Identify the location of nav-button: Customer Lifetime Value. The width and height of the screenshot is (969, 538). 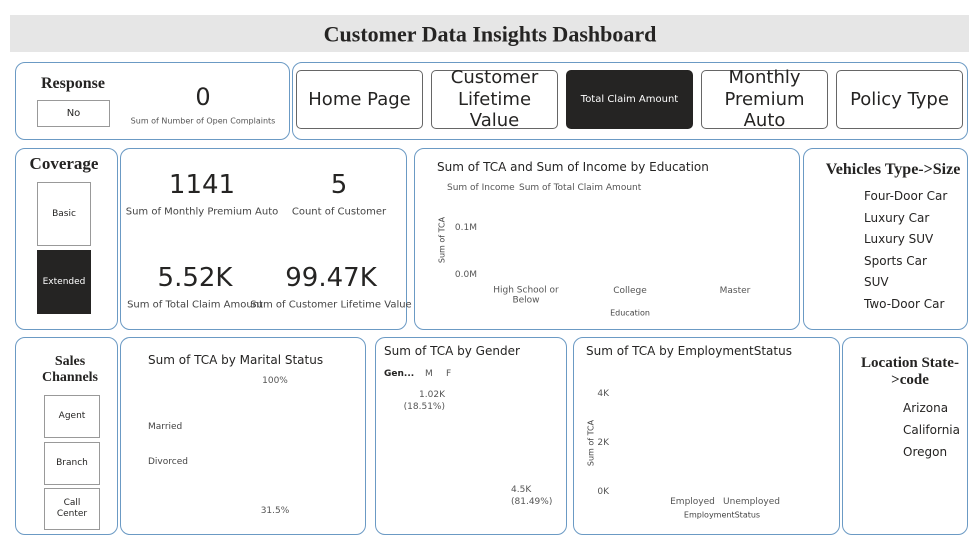
(494, 99).